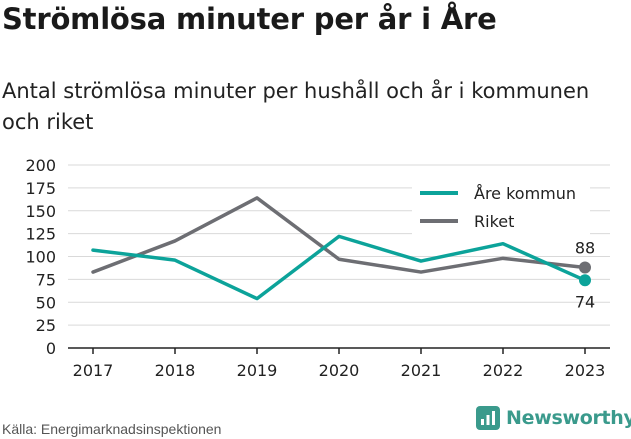  I want to click on source-note: Källa: Energimarknadsinspektionen, so click(112, 429).